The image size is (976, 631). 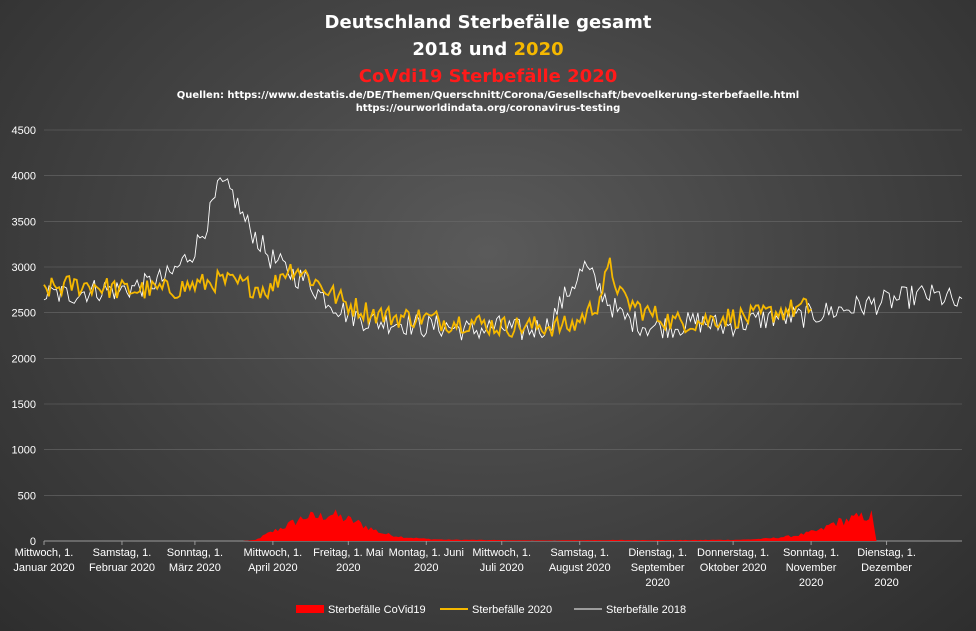 I want to click on title-year-2018: 2018 und, so click(x=462, y=49).